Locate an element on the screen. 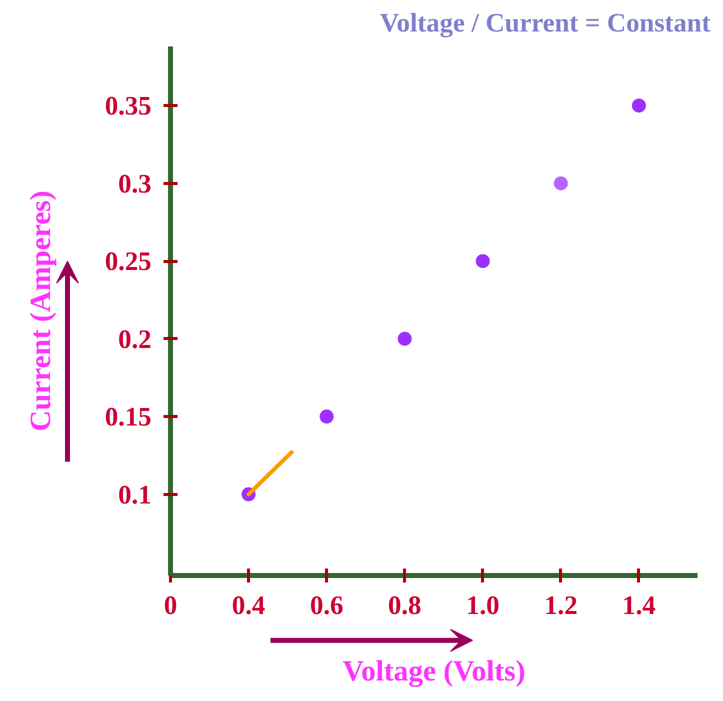 The height and width of the screenshot is (701, 723). x-axis-title: Voltage (Volts) is located at coordinates (434, 672).